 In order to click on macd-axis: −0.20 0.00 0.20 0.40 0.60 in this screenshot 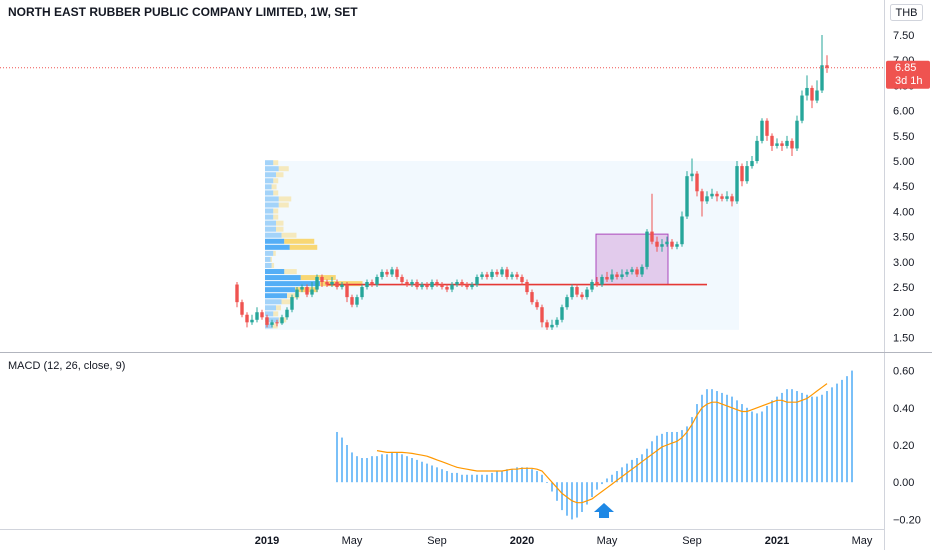, I will do `click(907, 446)`.